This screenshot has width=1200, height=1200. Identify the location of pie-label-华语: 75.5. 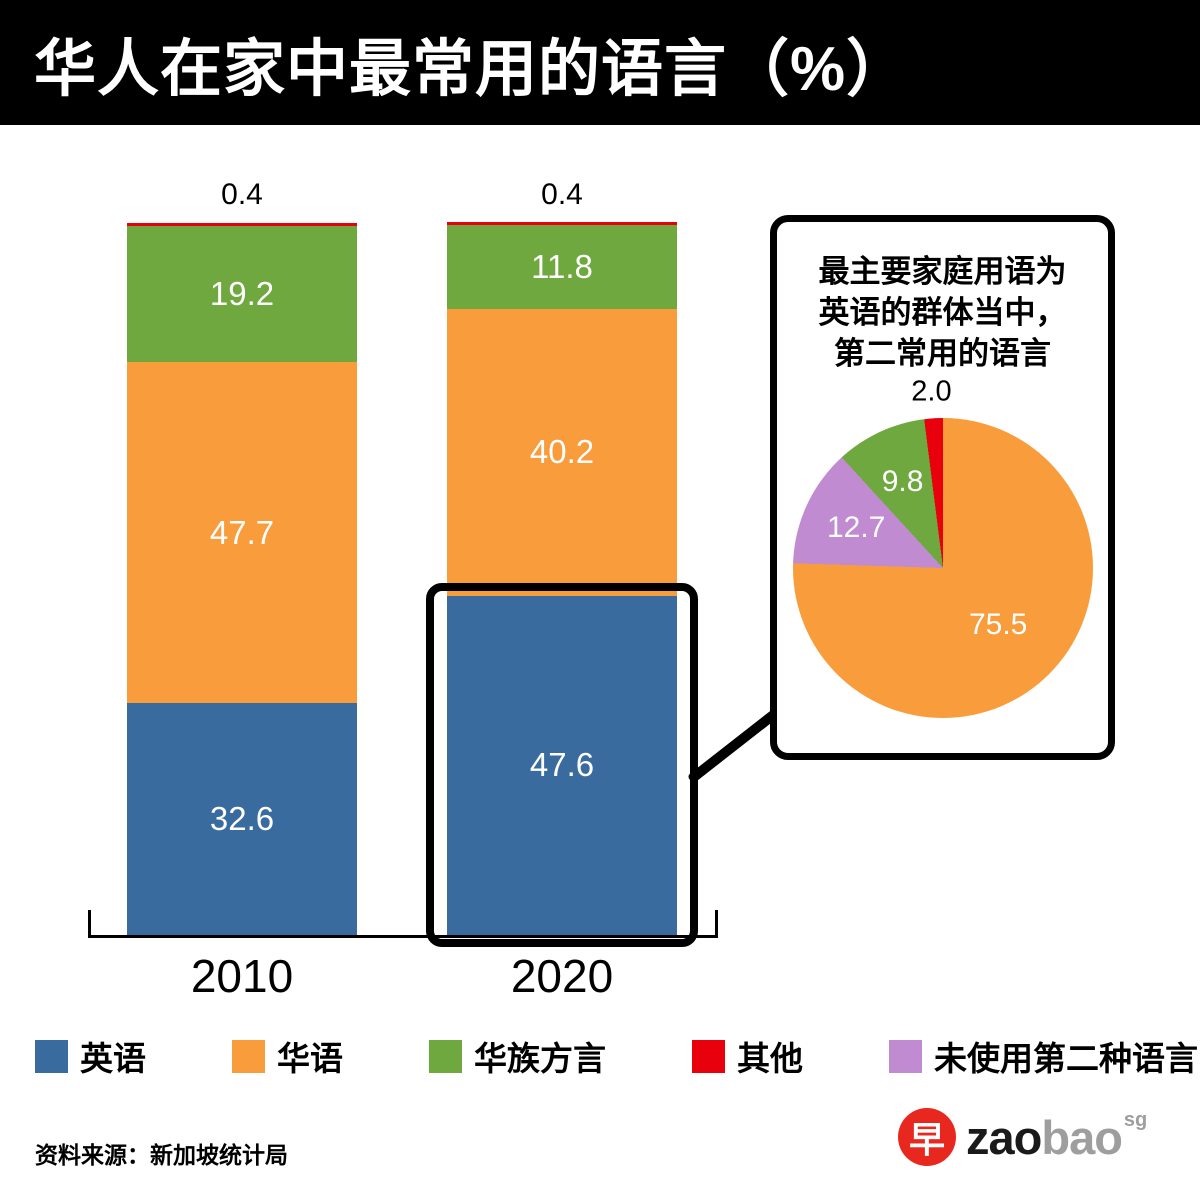
(998, 625).